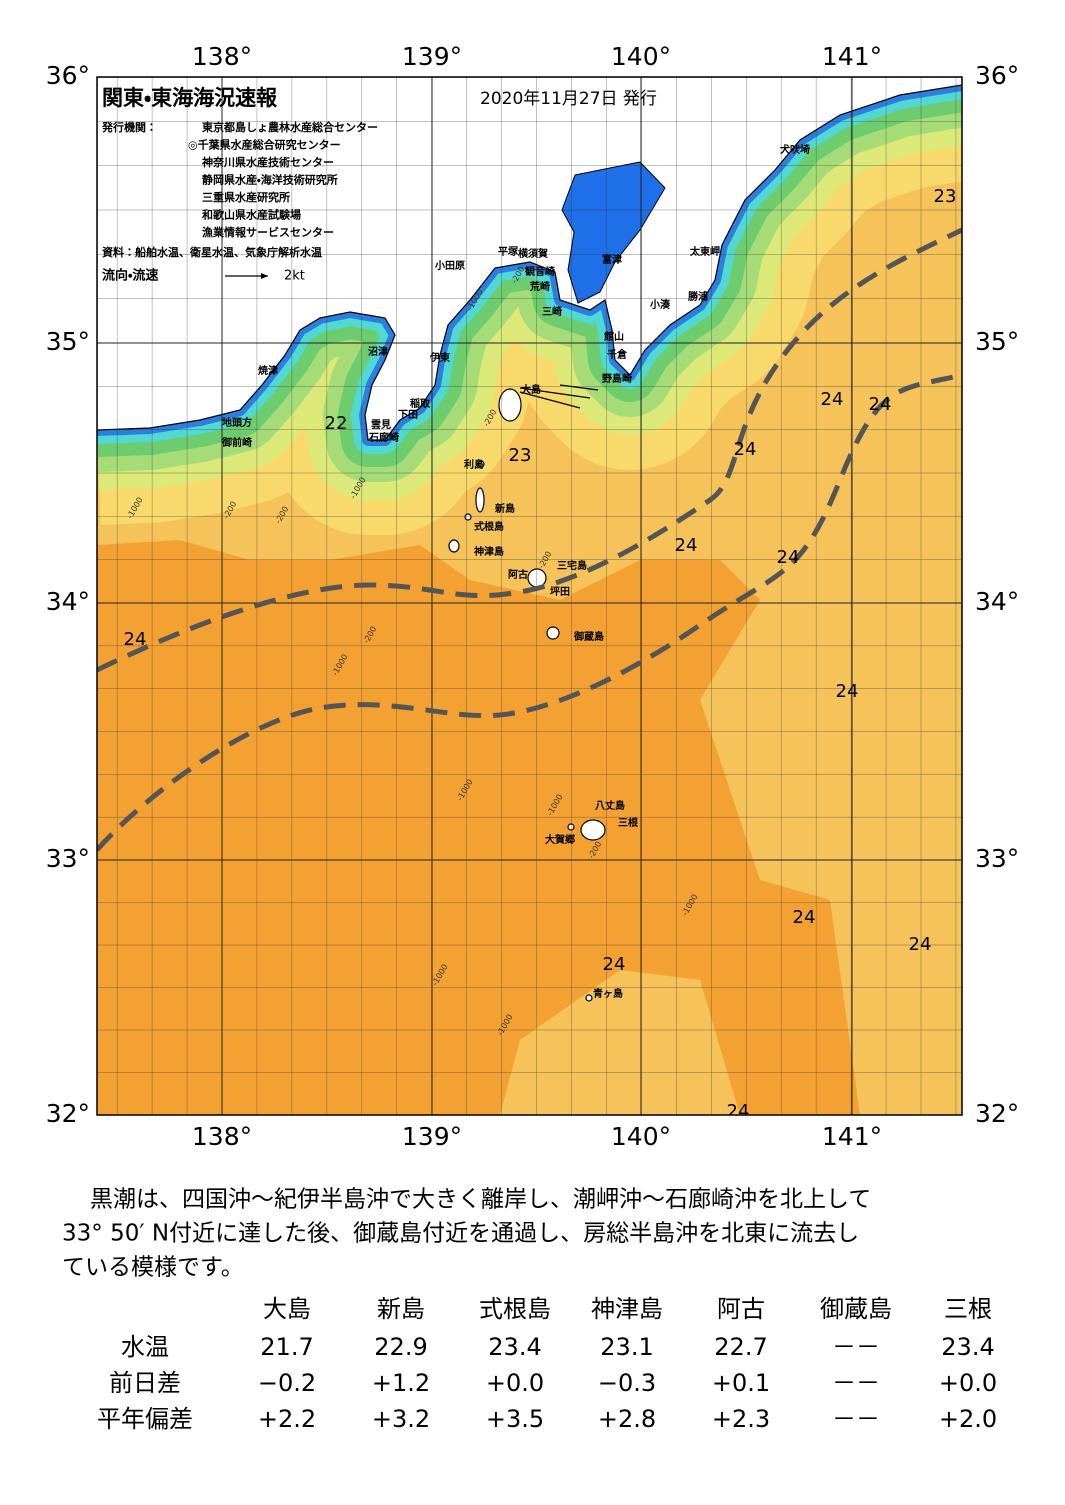 This screenshot has width=1065, height=1505. Describe the element at coordinates (401, 1383) in the screenshot. I see `table-cell: +1.2` at that location.